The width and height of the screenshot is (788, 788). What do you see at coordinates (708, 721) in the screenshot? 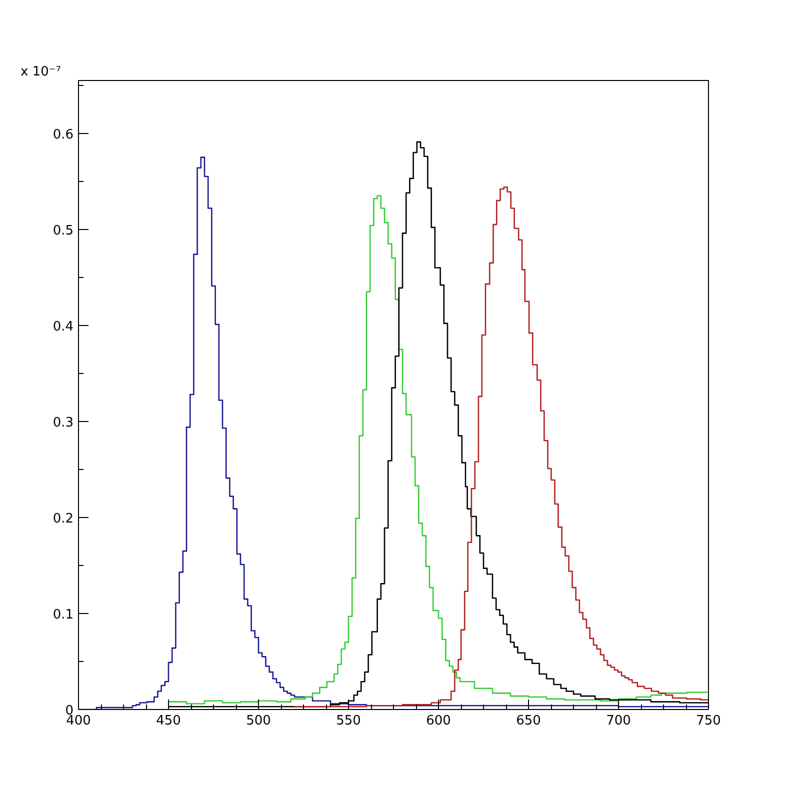
I see `x-tick-label: 750` at bounding box center [708, 721].